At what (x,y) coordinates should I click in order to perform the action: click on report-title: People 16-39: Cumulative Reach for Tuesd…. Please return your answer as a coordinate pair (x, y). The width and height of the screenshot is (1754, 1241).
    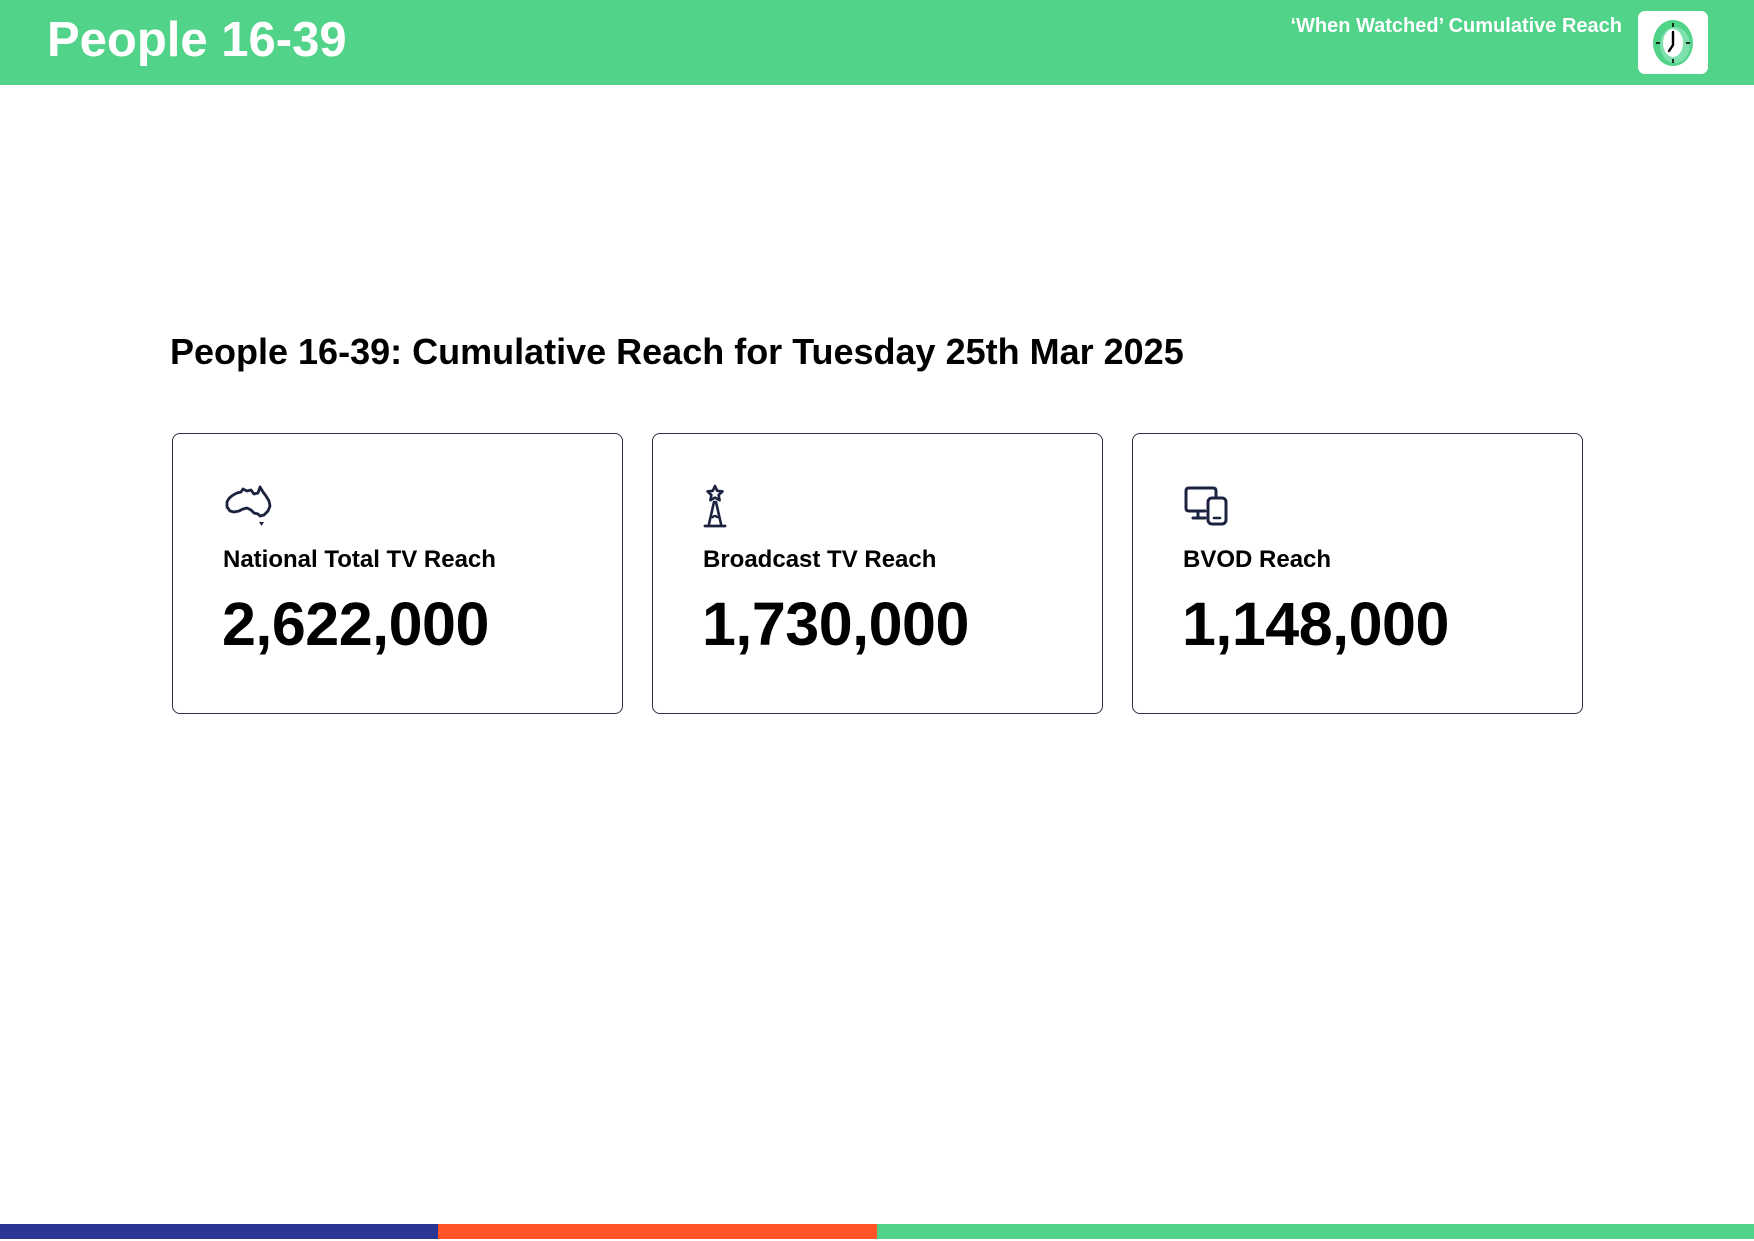
    Looking at the image, I should click on (677, 351).